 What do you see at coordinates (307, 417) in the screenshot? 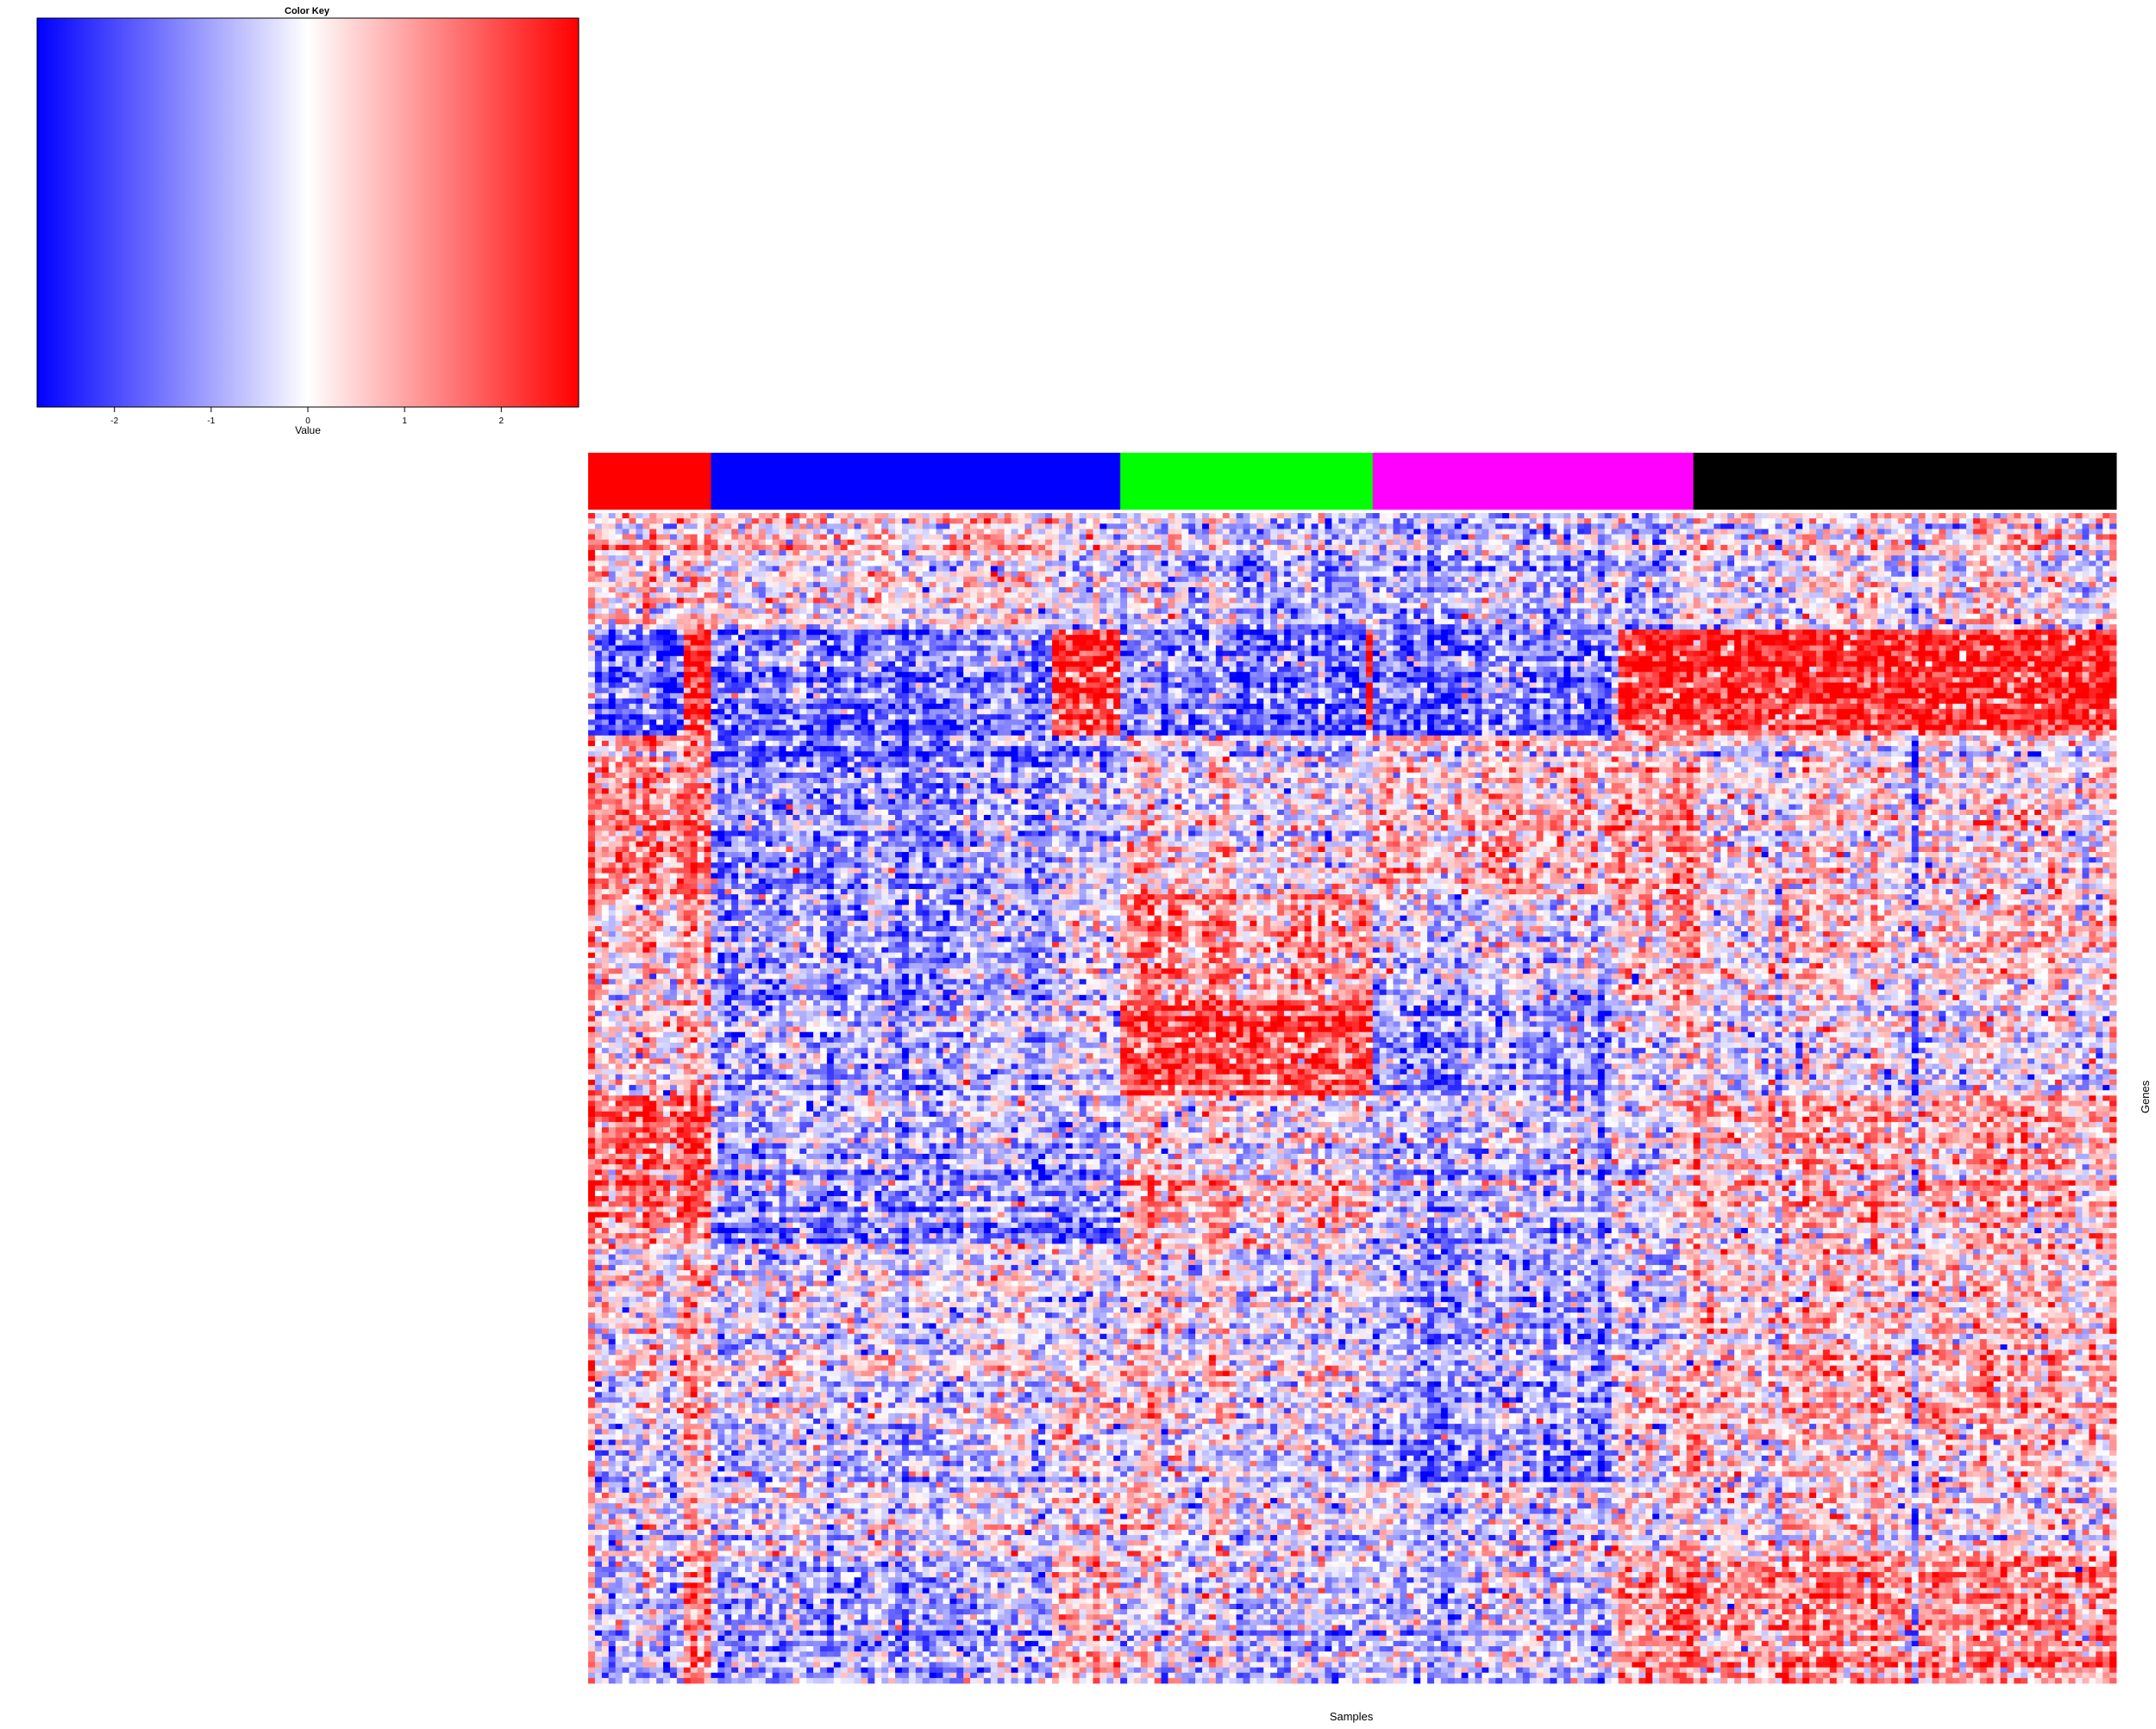
I see `color-key-axis: -2-1012` at bounding box center [307, 417].